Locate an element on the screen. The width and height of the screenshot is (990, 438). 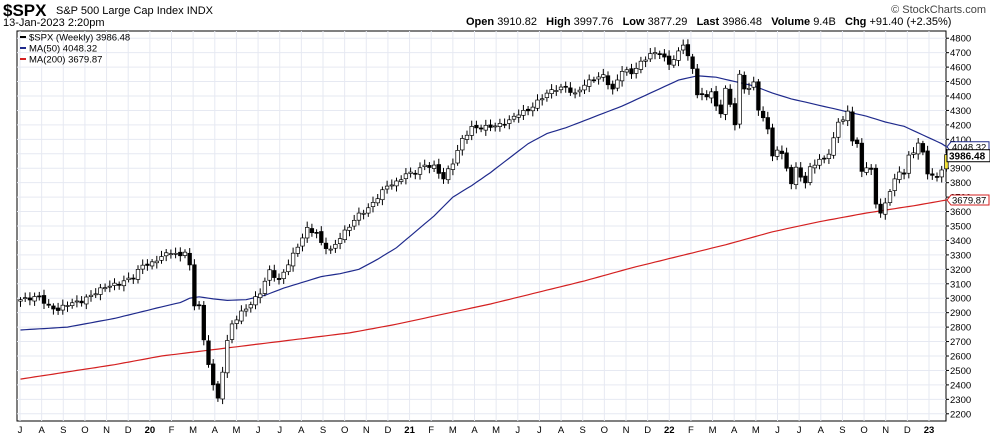
high-label: High is located at coordinates (558, 22).